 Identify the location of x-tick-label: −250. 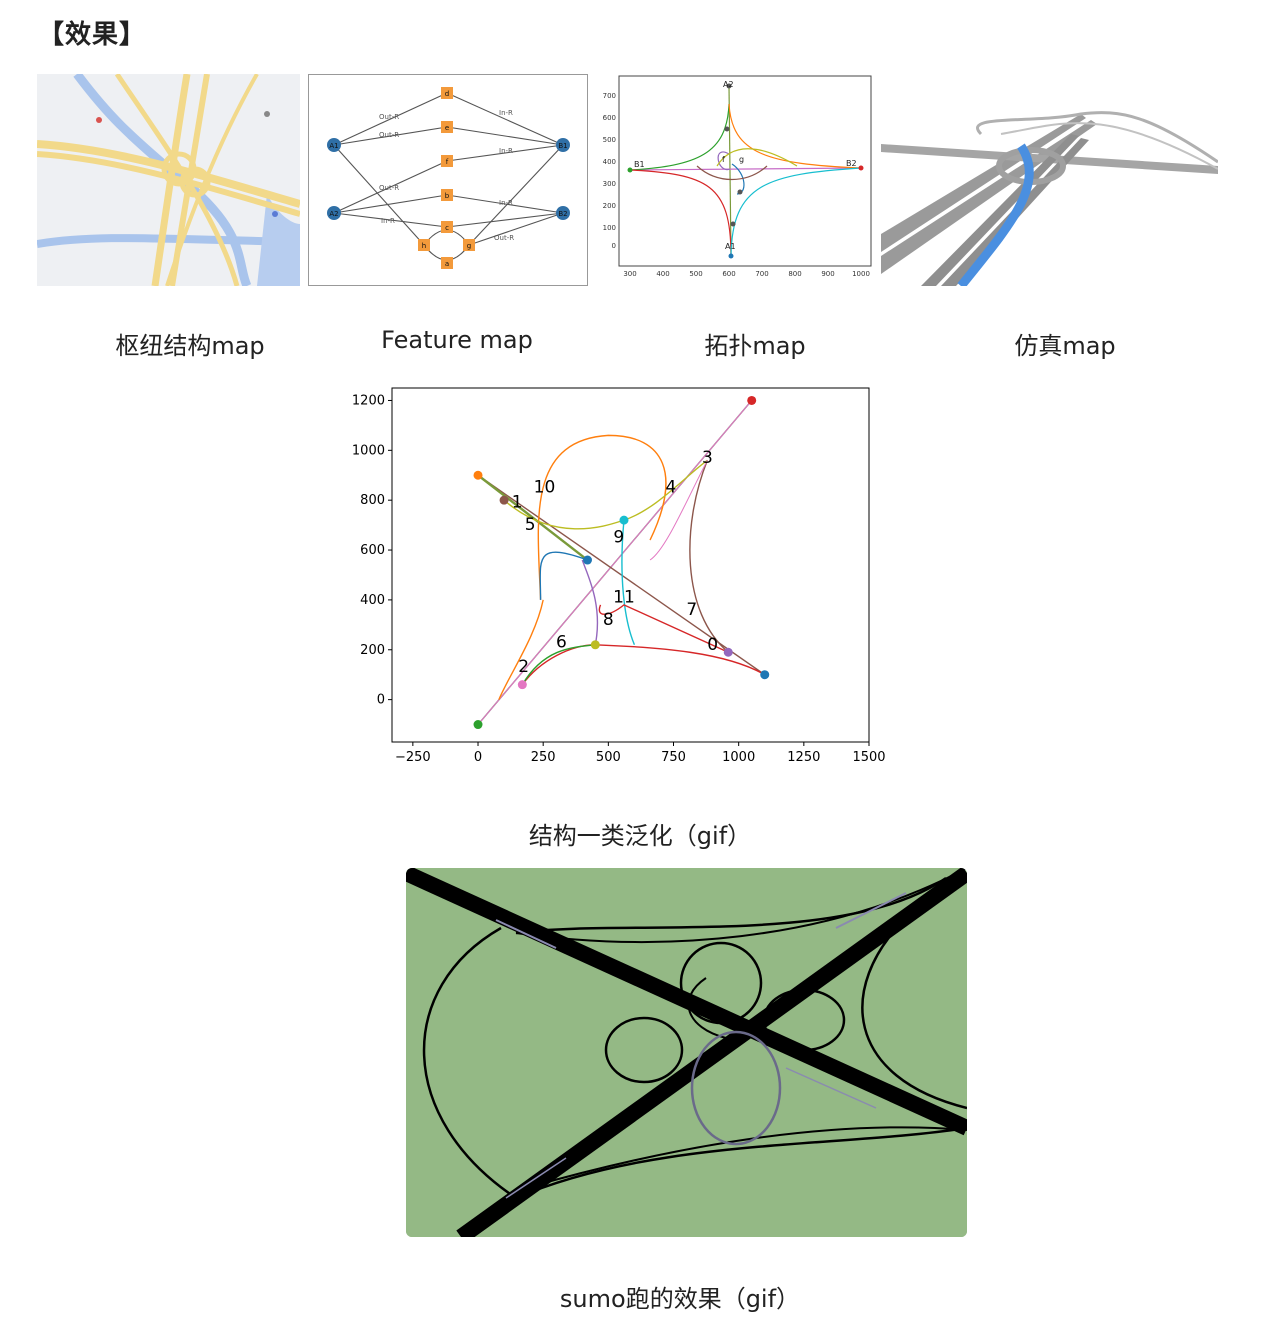
(413, 757).